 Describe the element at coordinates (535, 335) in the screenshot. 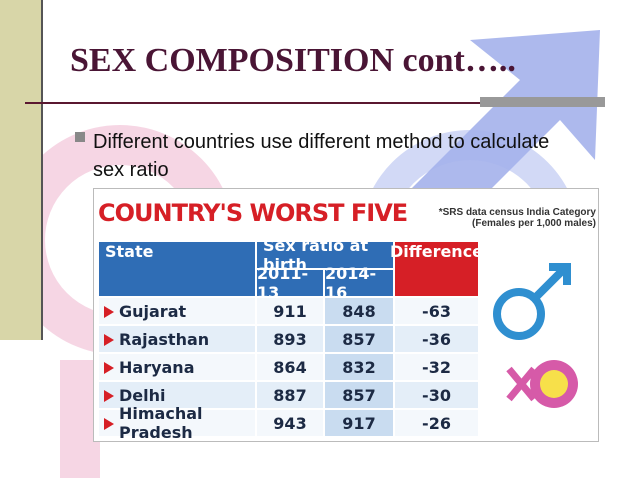

I see `gender-symbols` at that location.